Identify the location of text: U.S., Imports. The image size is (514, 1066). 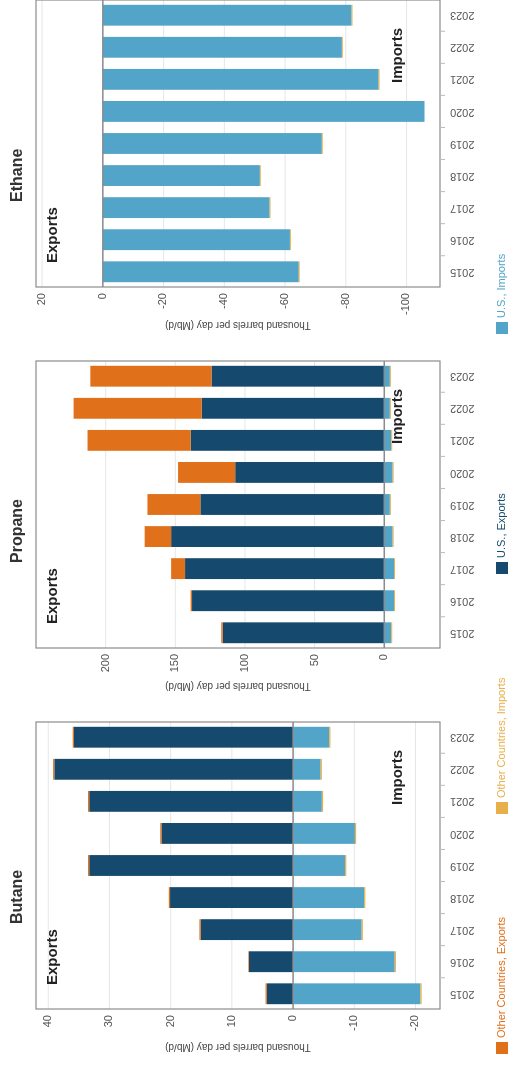
(500, 285).